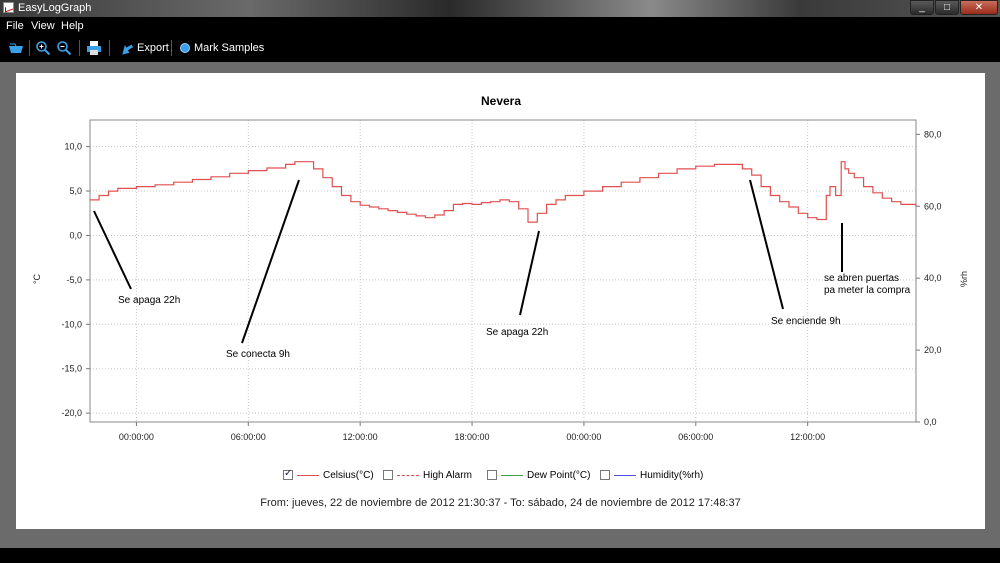  Describe the element at coordinates (71, 369) in the screenshot. I see `left-tick-label: -15,0` at that location.